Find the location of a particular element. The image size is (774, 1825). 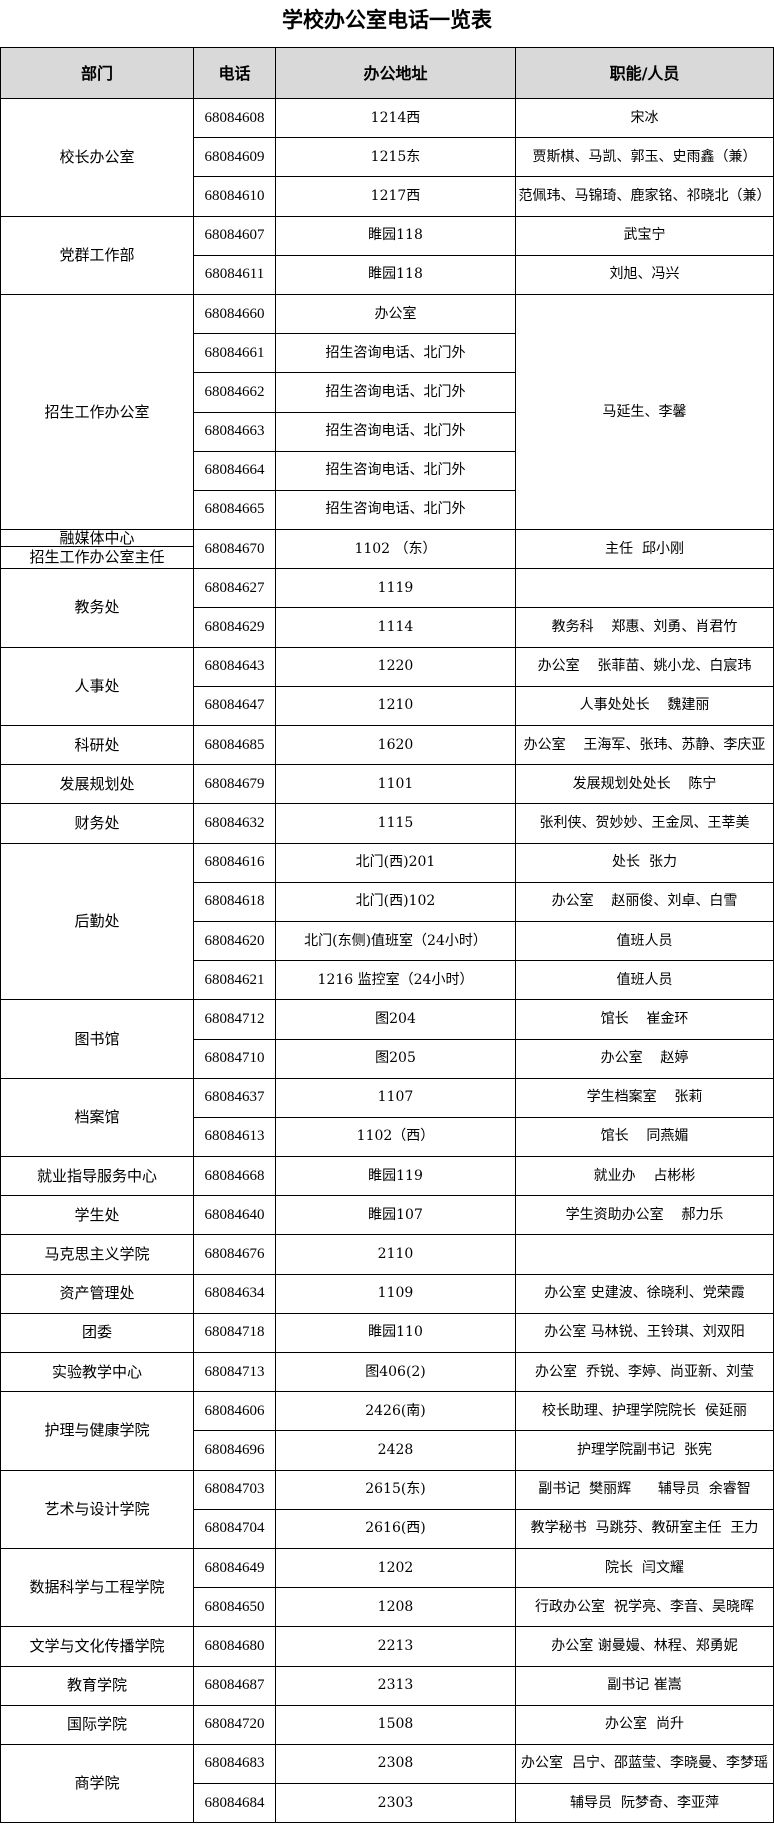

table-row: 68084661 招生咨询电话、北门外 is located at coordinates (387, 353).